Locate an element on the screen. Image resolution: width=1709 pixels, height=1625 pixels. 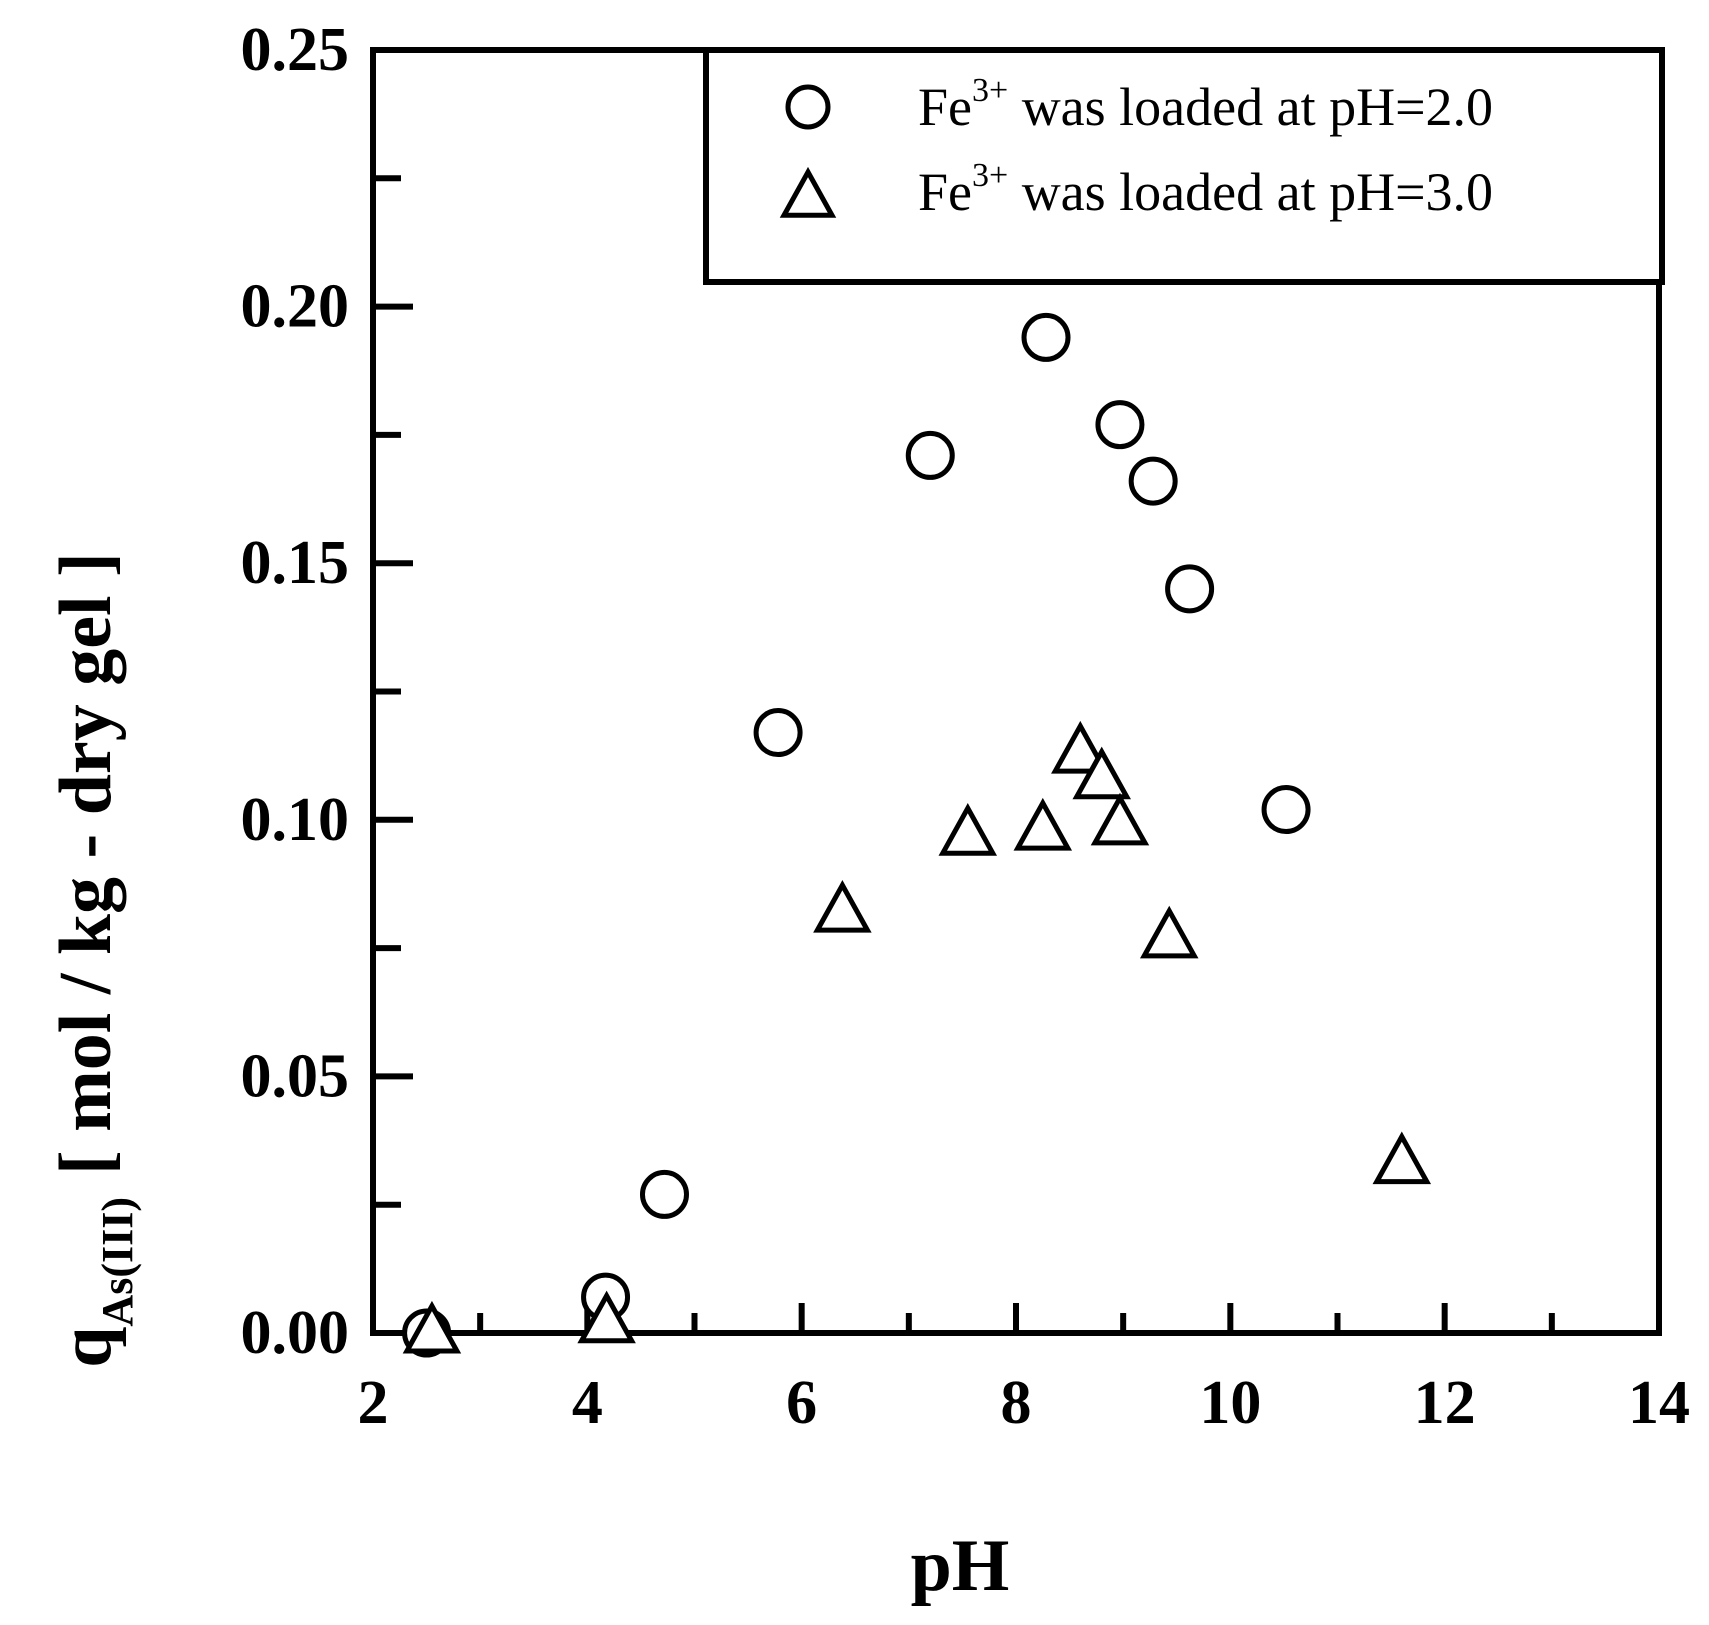
y-axis-subscript: As(III) is located at coordinates (117, 1262).